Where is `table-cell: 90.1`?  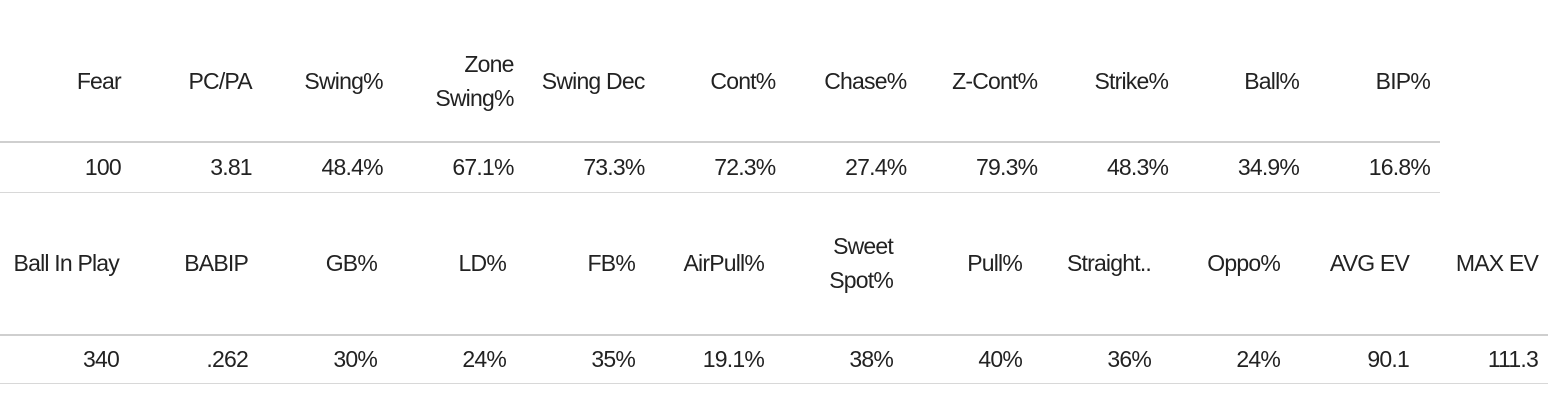 table-cell: 90.1 is located at coordinates (1388, 358).